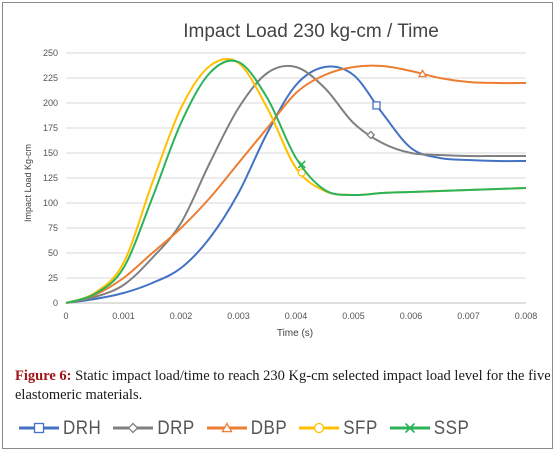 Image resolution: width=557 pixels, height=453 pixels. I want to click on legend-item-drh: DRH, so click(59, 427).